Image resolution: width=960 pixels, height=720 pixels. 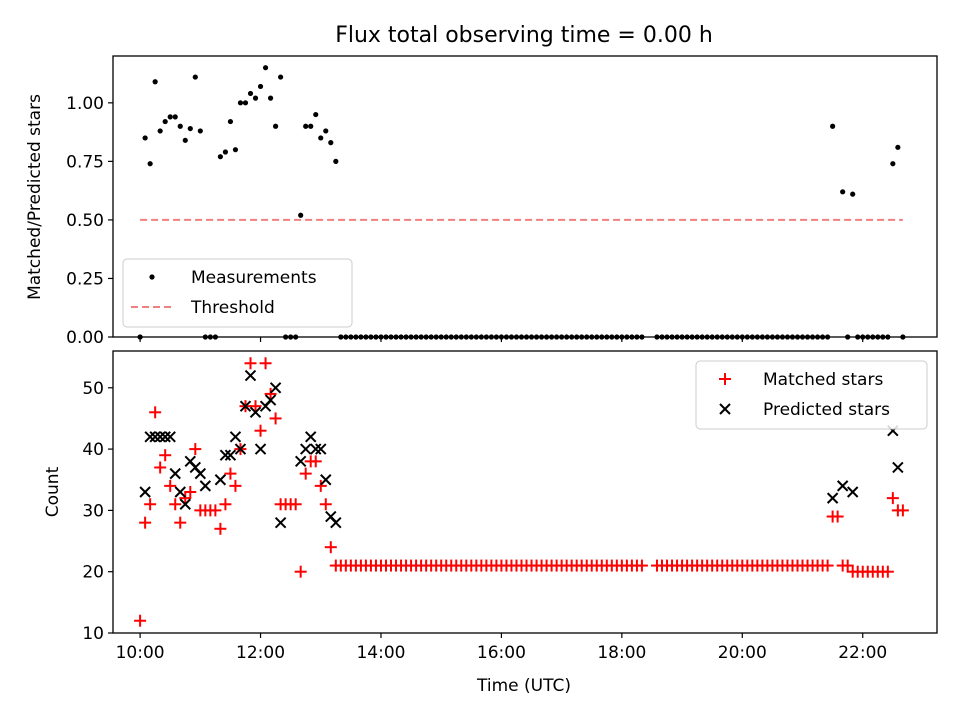 I want to click on legend-predicted-label: Predicted stars, so click(x=826, y=410).